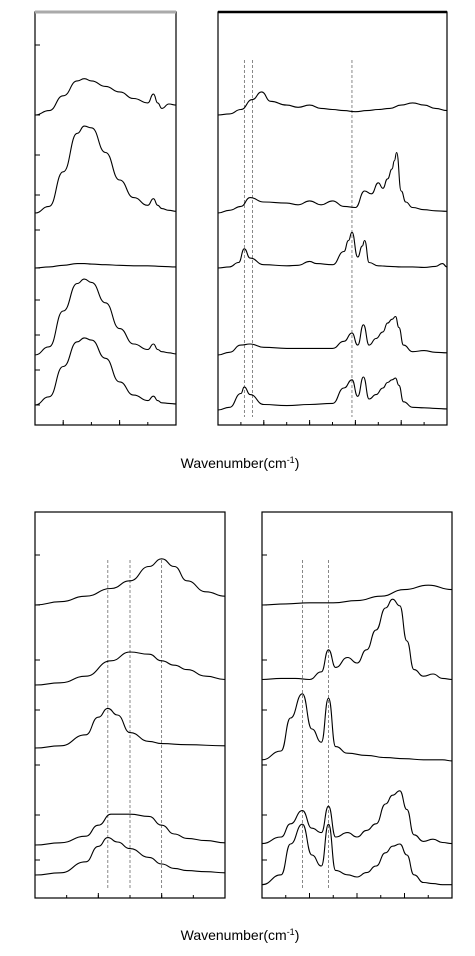 This screenshot has width=475, height=956. What do you see at coordinates (240, 463) in the screenshot?
I see `x-axis-title-top: Wavenumber(cm-1)` at bounding box center [240, 463].